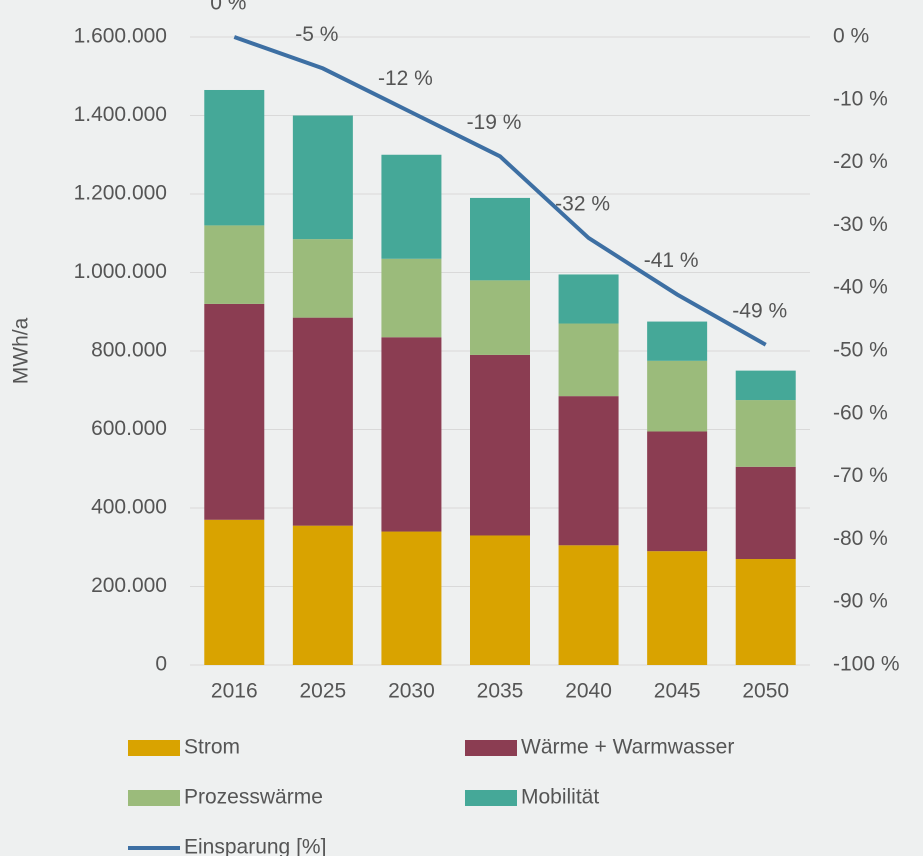 The width and height of the screenshot is (923, 856). What do you see at coordinates (120, 114) in the screenshot?
I see `y-tick-label: 1.400.000` at bounding box center [120, 114].